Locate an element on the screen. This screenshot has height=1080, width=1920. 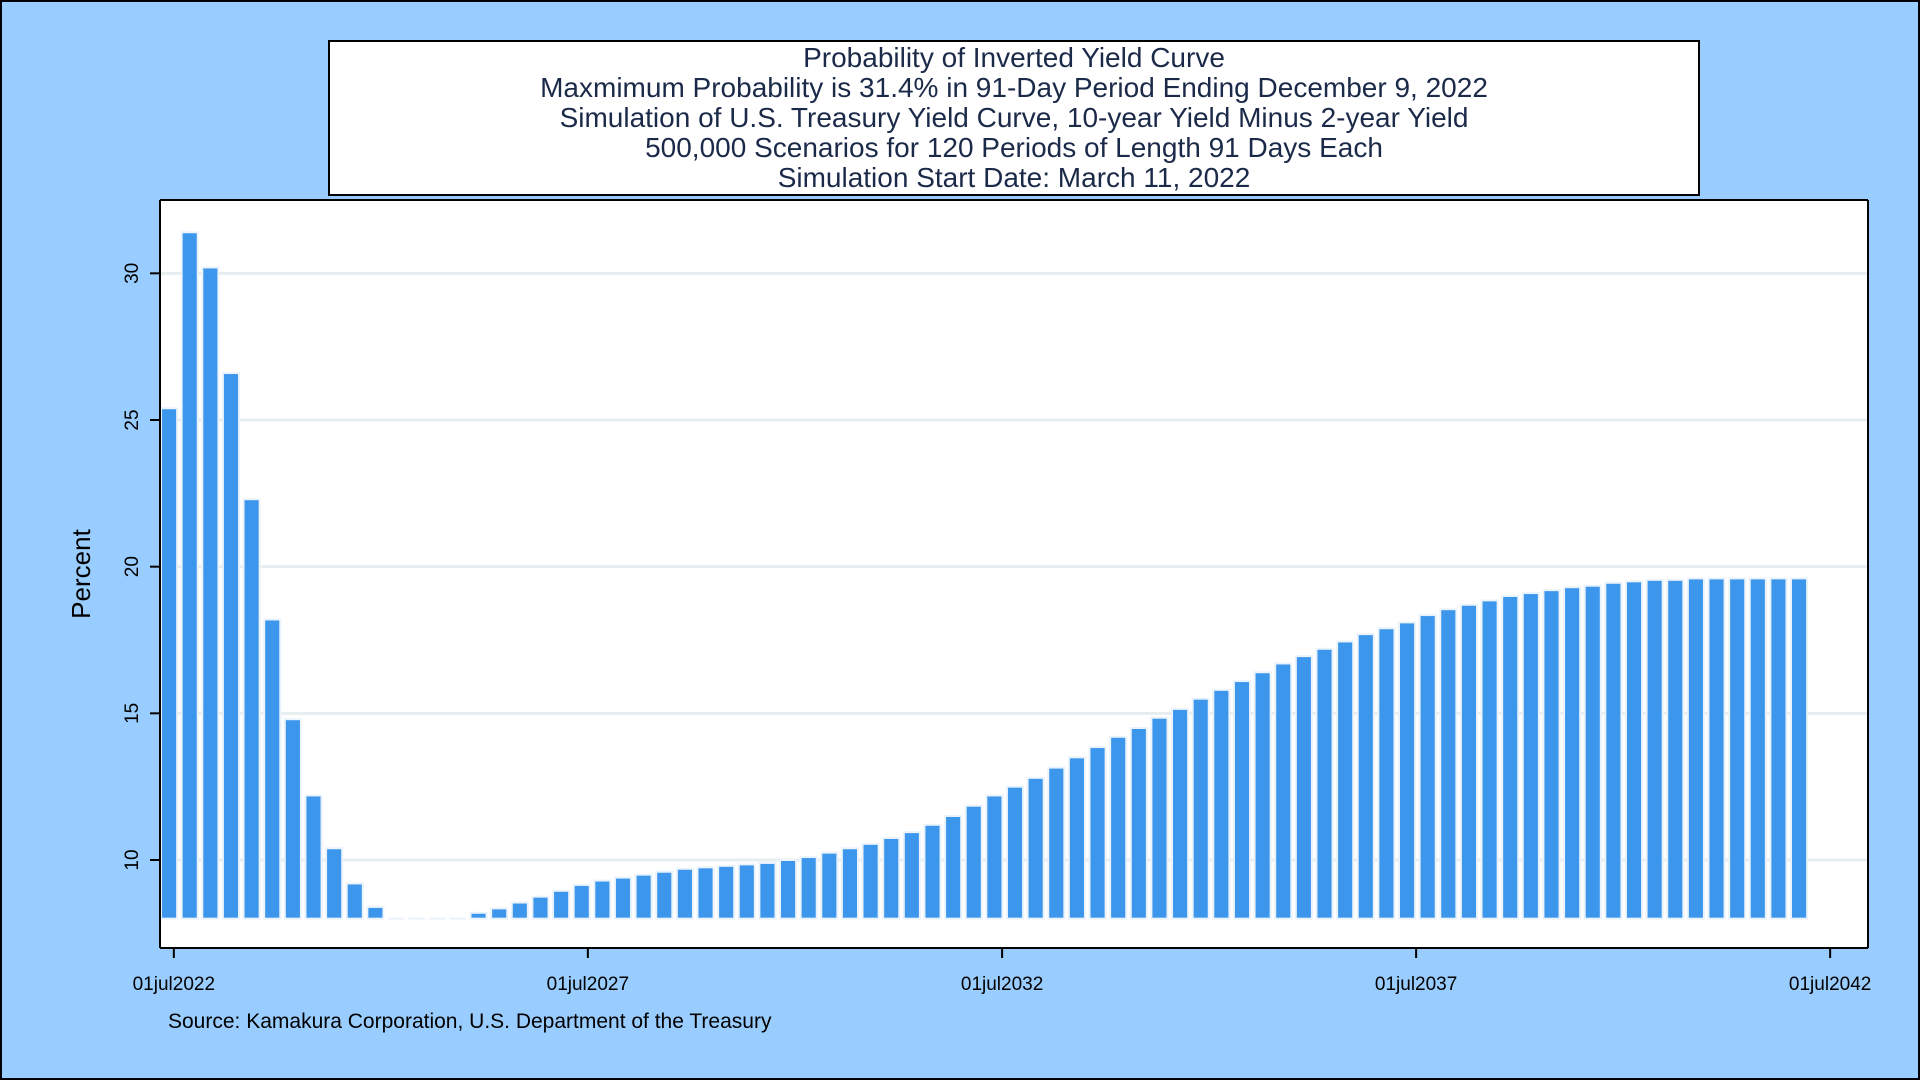
y-tick-label: 30 is located at coordinates (132, 273).